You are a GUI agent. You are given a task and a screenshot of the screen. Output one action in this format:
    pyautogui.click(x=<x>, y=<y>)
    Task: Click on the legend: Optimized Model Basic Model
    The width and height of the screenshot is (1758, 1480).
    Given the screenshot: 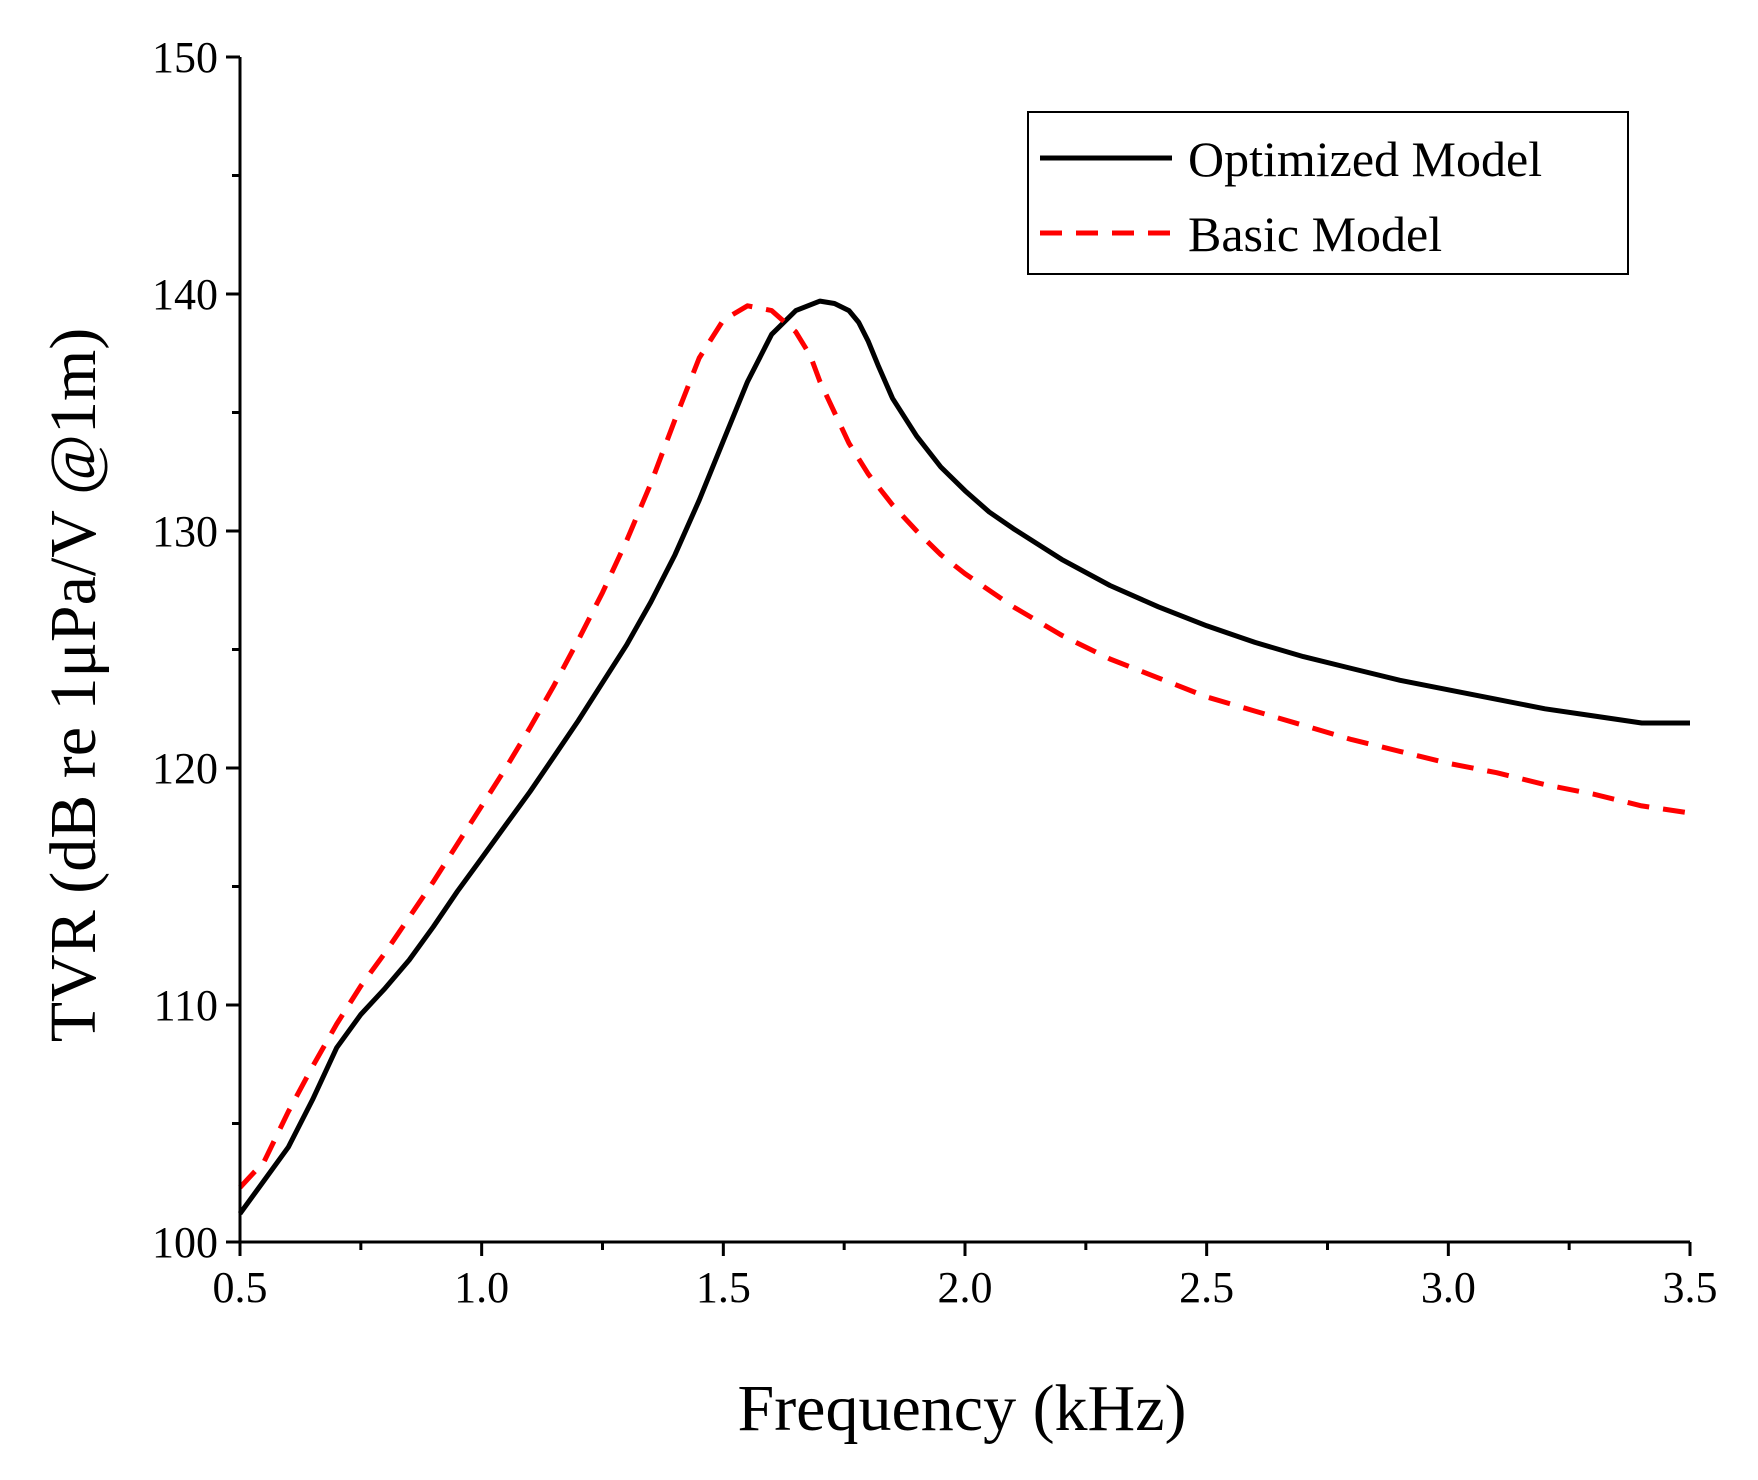 What is the action you would take?
    pyautogui.click(x=1328, y=193)
    